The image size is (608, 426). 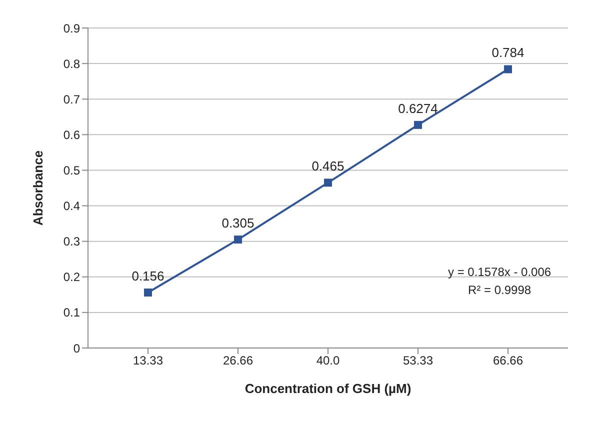 What do you see at coordinates (238, 223) in the screenshot?
I see `data-label: 0.305` at bounding box center [238, 223].